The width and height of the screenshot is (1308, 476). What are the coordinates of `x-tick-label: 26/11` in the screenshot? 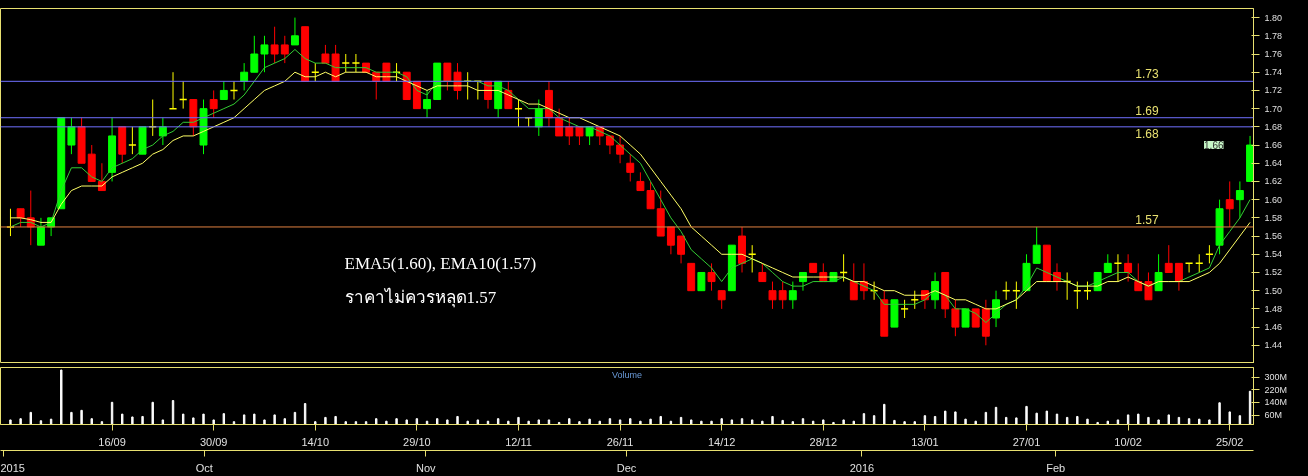 It's located at (620, 441).